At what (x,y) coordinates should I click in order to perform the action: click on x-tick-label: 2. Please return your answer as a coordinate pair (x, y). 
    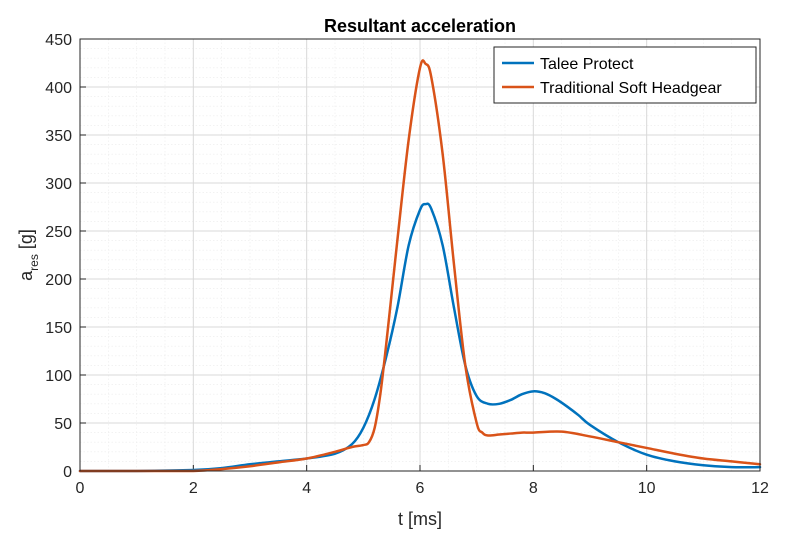
    Looking at the image, I should click on (193, 488).